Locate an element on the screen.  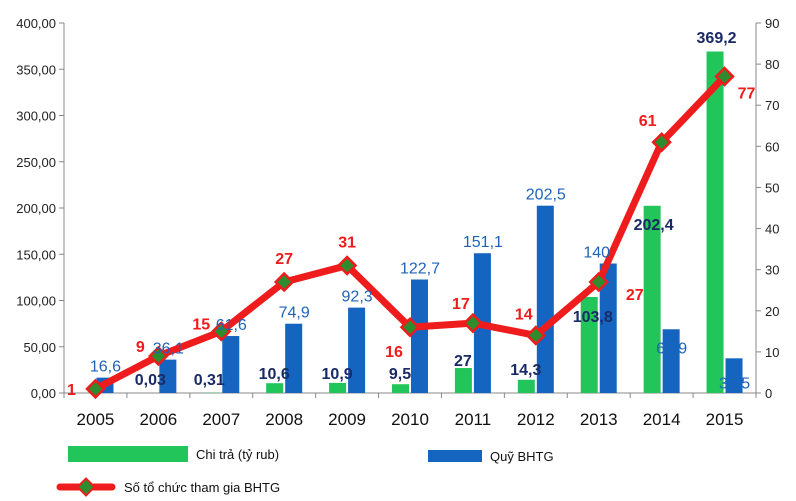
data-label-chi-tra: 10,6 is located at coordinates (274, 374).